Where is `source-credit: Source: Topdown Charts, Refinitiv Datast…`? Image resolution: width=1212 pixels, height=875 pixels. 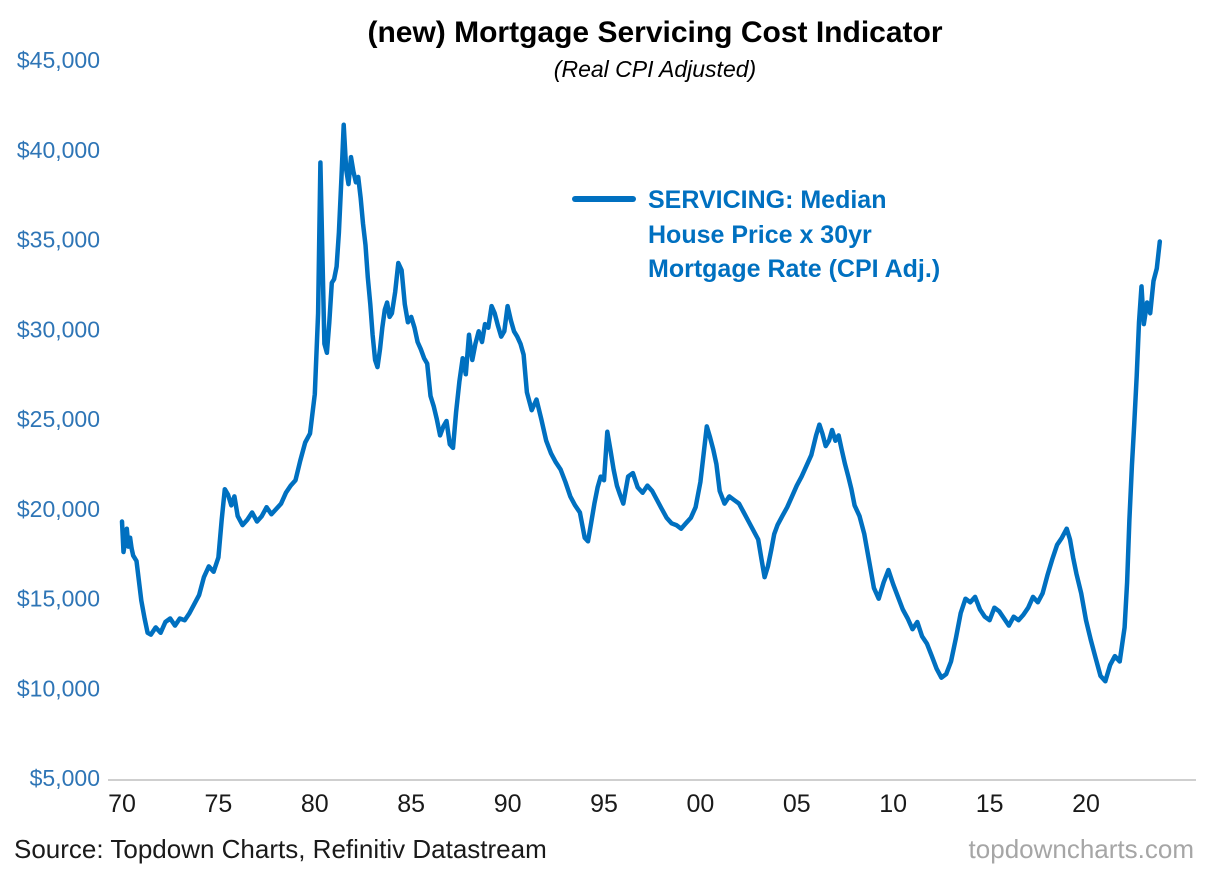 source-credit: Source: Topdown Charts, Refinitiv Datast… is located at coordinates (280, 849).